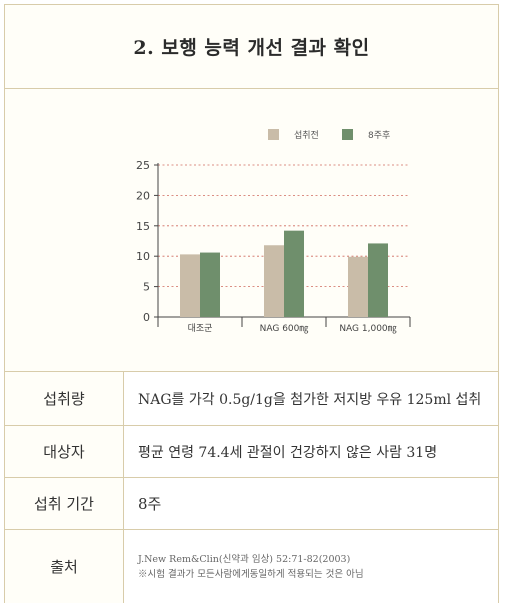 The image size is (505, 607). Describe the element at coordinates (143, 195) in the screenshot. I see `y-tick-label: 20` at that location.